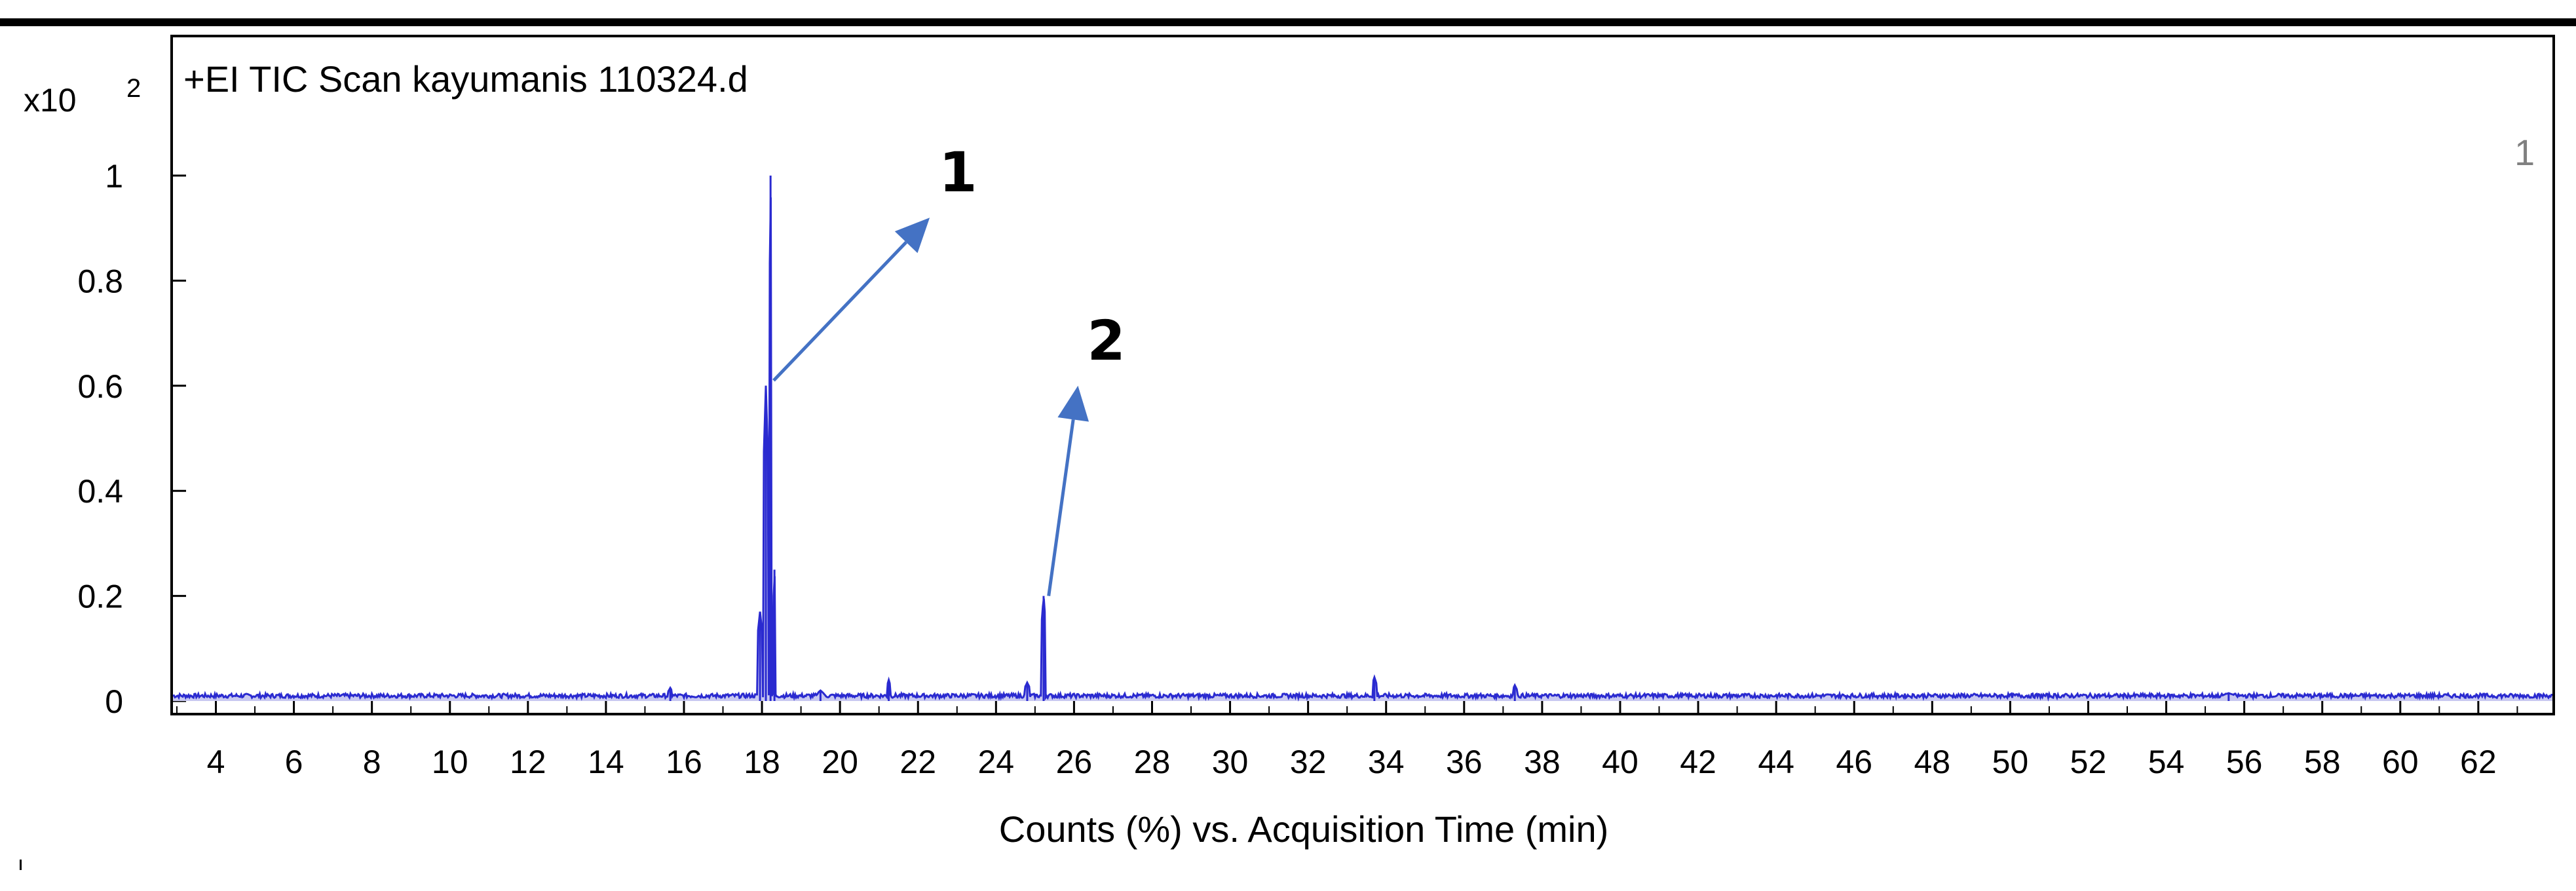 The width and height of the screenshot is (2576, 891). I want to click on x-tick-label: 14, so click(606, 762).